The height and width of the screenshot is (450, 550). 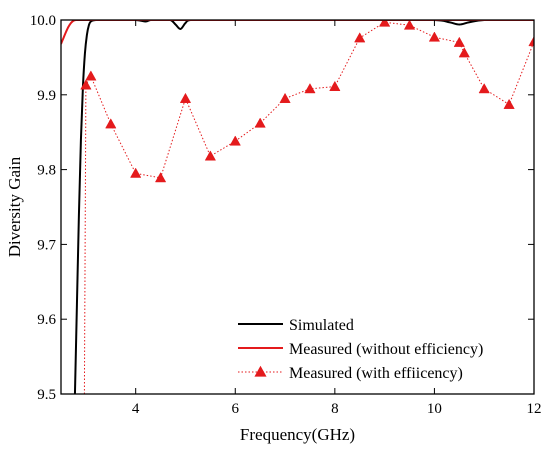 I want to click on legend-item-2-label: Measured (without efficiency), so click(x=386, y=349).